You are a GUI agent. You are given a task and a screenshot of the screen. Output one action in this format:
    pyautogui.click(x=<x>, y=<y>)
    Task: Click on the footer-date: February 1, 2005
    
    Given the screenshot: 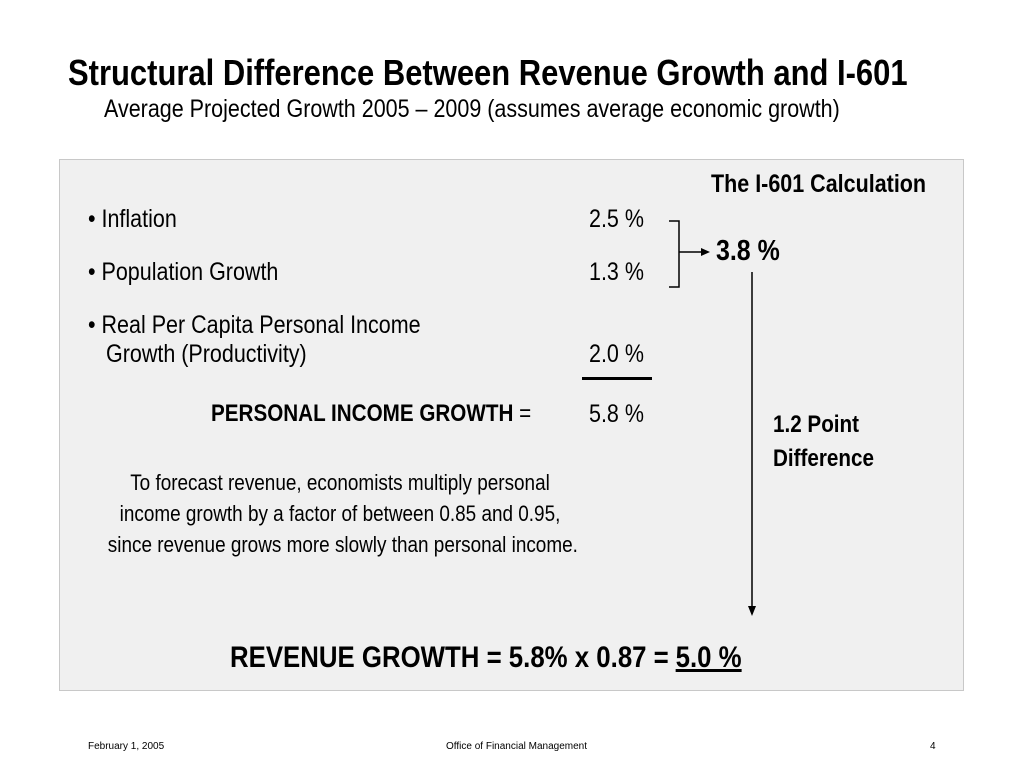 What is the action you would take?
    pyautogui.click(x=126, y=746)
    